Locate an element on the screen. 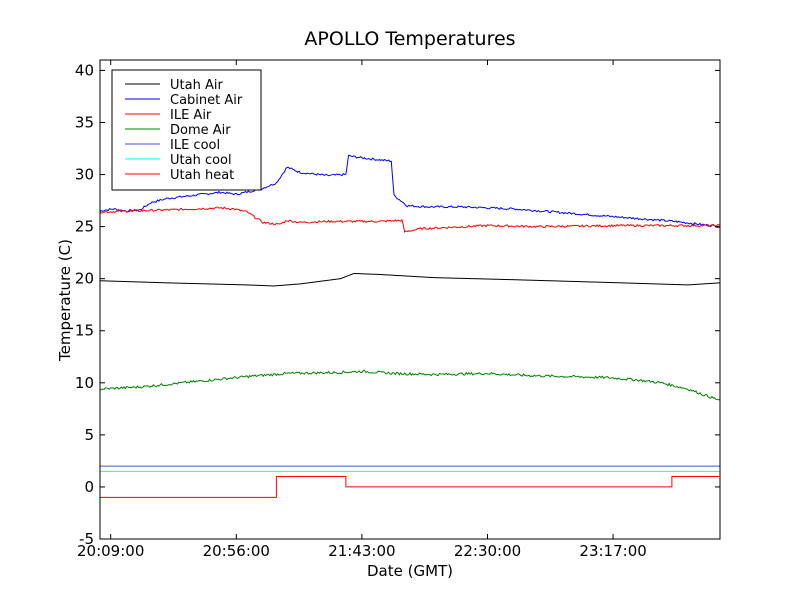 Image resolution: width=800 pixels, height=600 pixels. y-tick-label: 25 is located at coordinates (84, 227).